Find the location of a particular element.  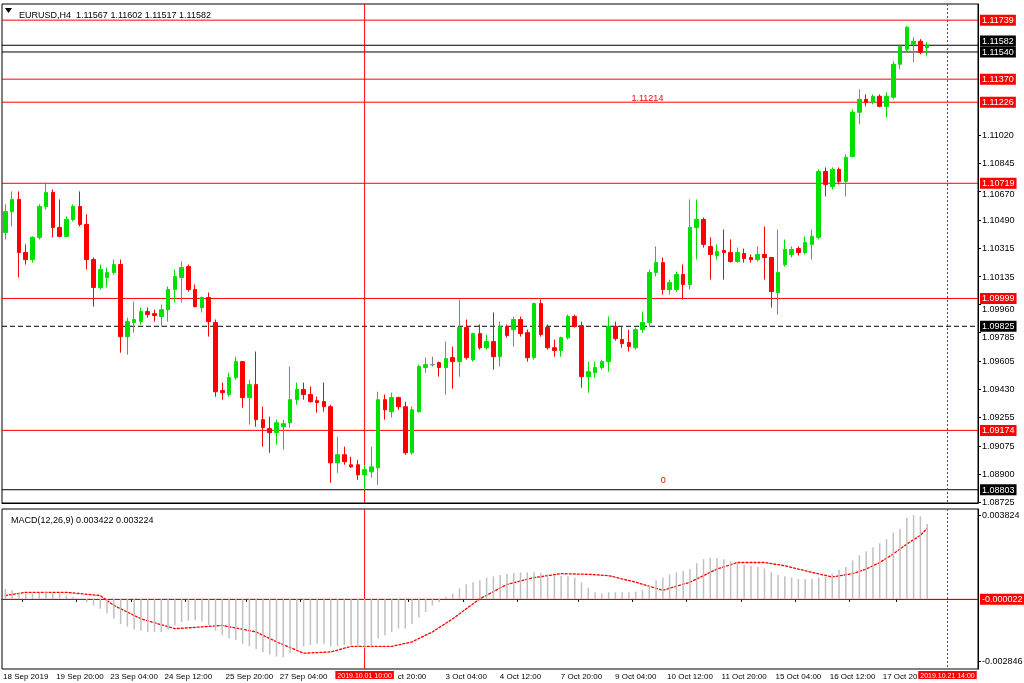

y-tick-label: 1.10490 is located at coordinates (998, 219).